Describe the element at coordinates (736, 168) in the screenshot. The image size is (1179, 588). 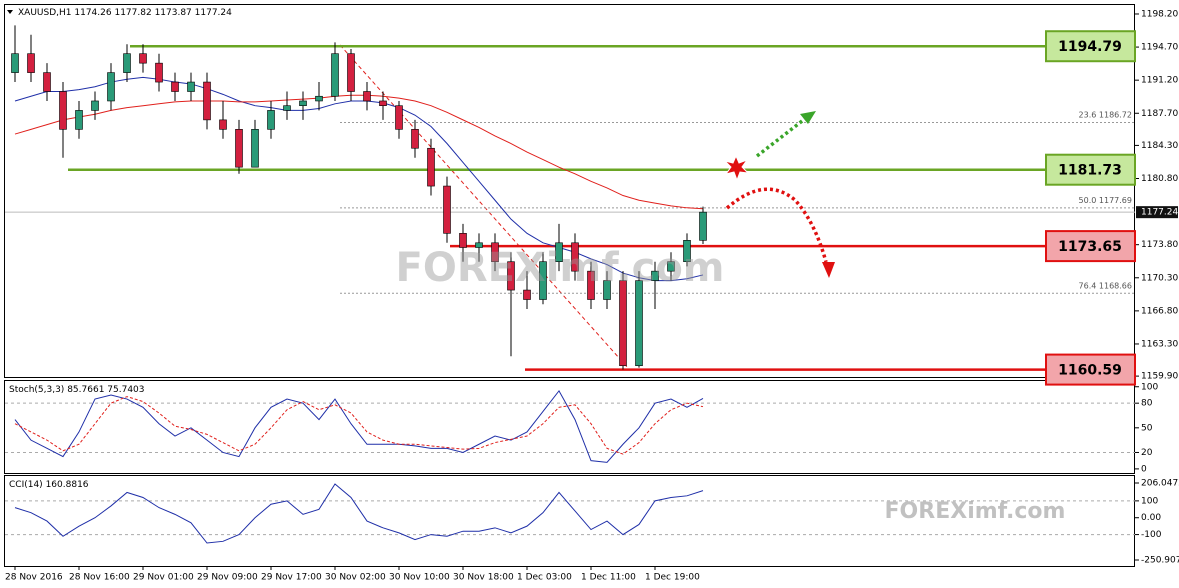
I see `breakout-star` at that location.